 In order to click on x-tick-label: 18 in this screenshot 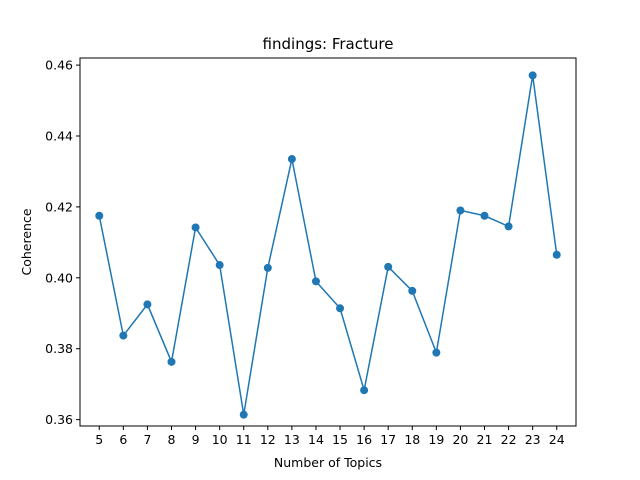, I will do `click(412, 439)`.